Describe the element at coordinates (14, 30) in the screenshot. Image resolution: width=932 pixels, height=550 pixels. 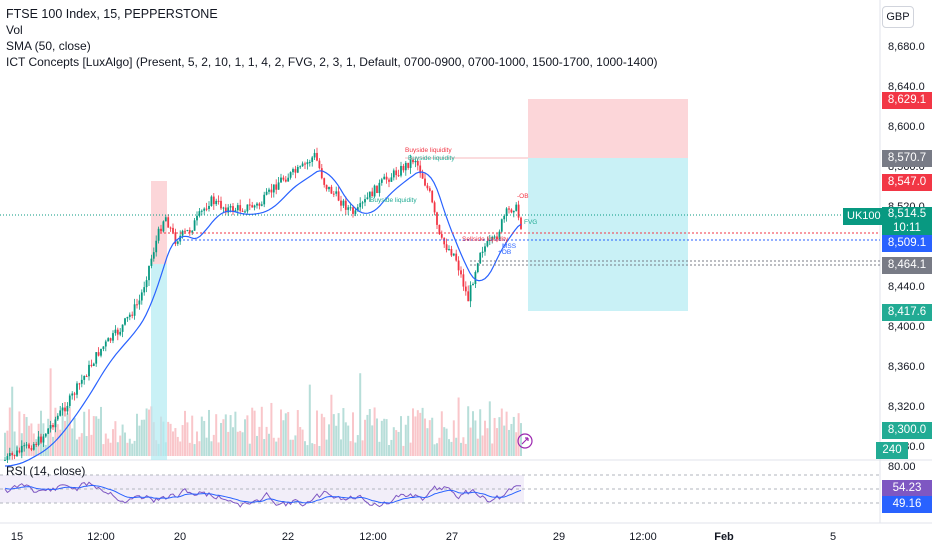
I see `vol-indicator-label: Vol` at that location.